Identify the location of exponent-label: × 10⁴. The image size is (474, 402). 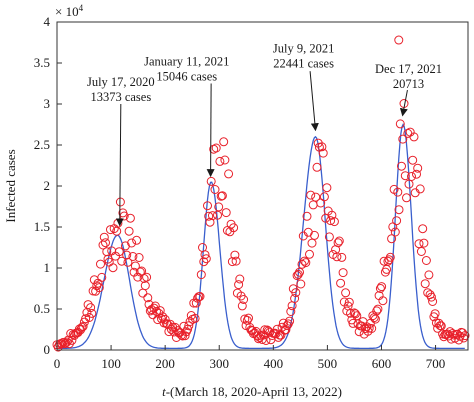
(69, 11).